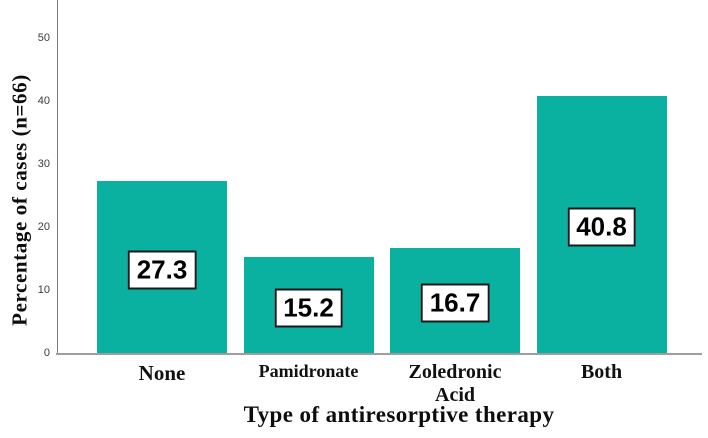  I want to click on value-label: 16.7, so click(455, 303).